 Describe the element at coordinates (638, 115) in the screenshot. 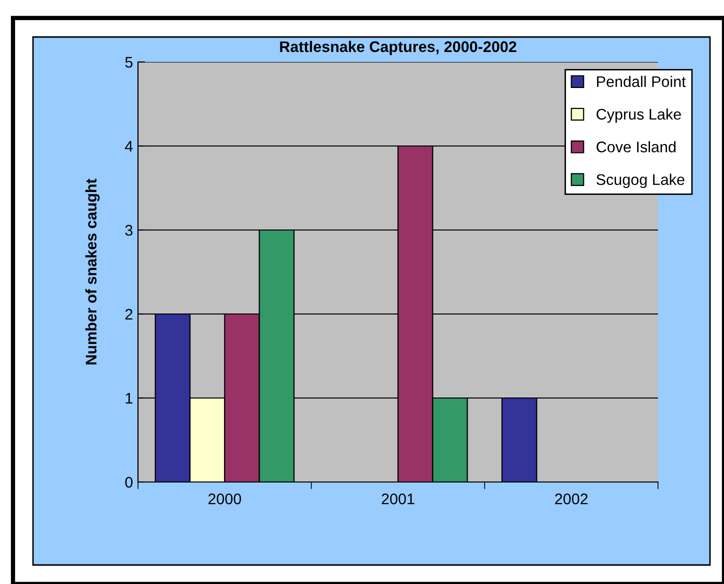

I see `legend-label: Cyprus Lake` at that location.